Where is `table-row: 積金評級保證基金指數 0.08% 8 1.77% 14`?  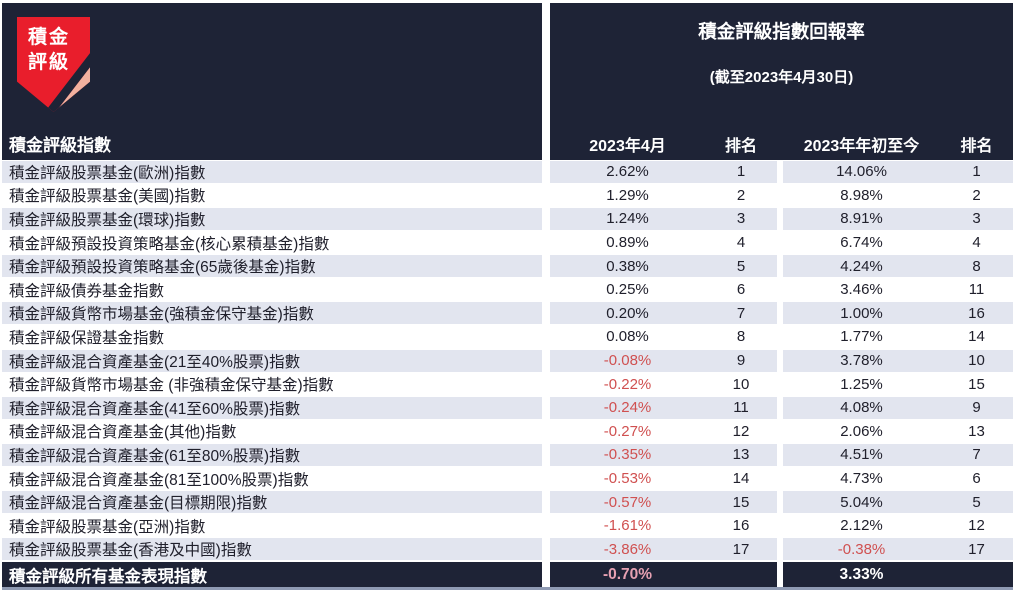
table-row: 積金評級保證基金指數 0.08% 8 1.77% 14 is located at coordinates (507, 337).